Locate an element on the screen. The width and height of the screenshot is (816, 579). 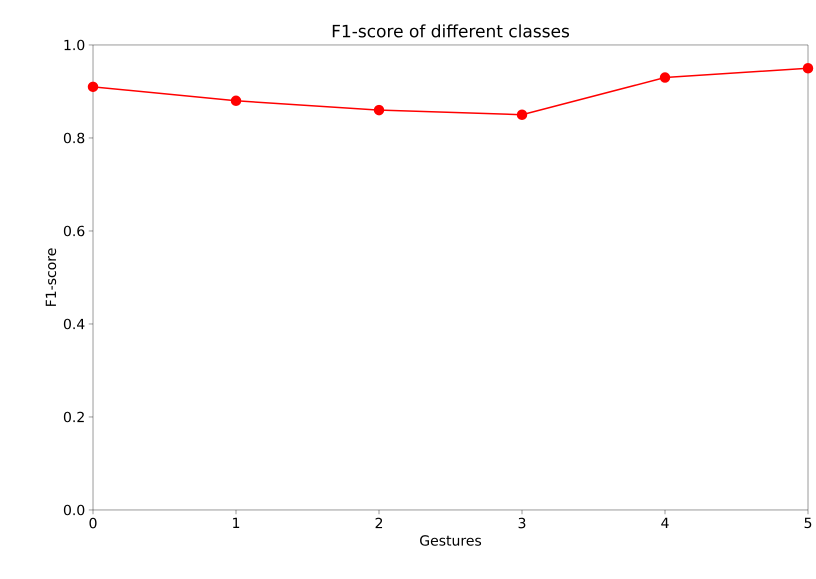
y-tick-label: 1.0 is located at coordinates (74, 45).